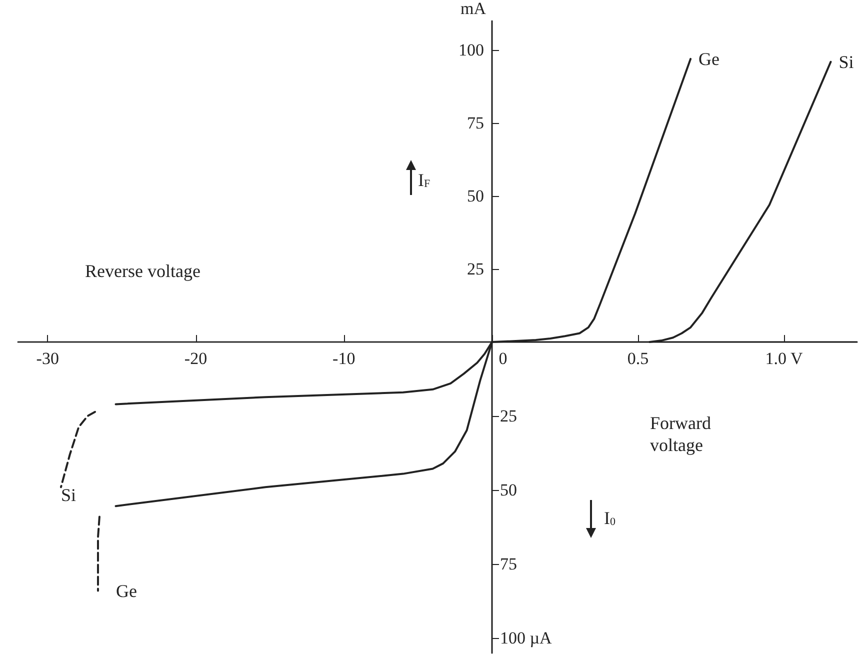  Describe the element at coordinates (638, 358) in the screenshot. I see `x-tick-label: 0.5` at that location.